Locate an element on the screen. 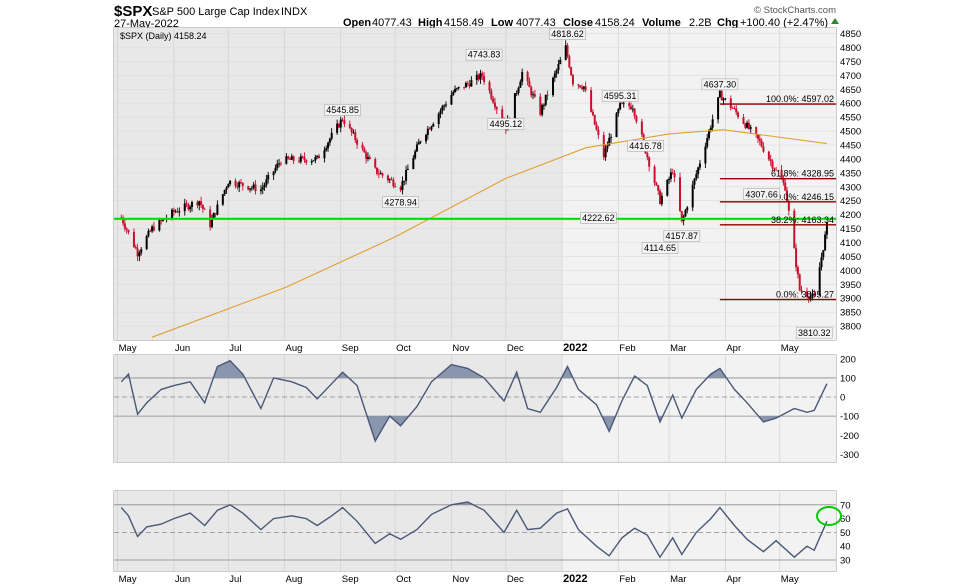 The image size is (980, 586). price-tick-label: 4150 is located at coordinates (850, 229).